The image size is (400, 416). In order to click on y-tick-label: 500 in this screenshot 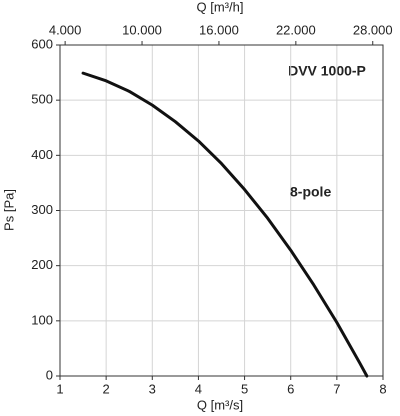, I will do `click(42, 99)`.